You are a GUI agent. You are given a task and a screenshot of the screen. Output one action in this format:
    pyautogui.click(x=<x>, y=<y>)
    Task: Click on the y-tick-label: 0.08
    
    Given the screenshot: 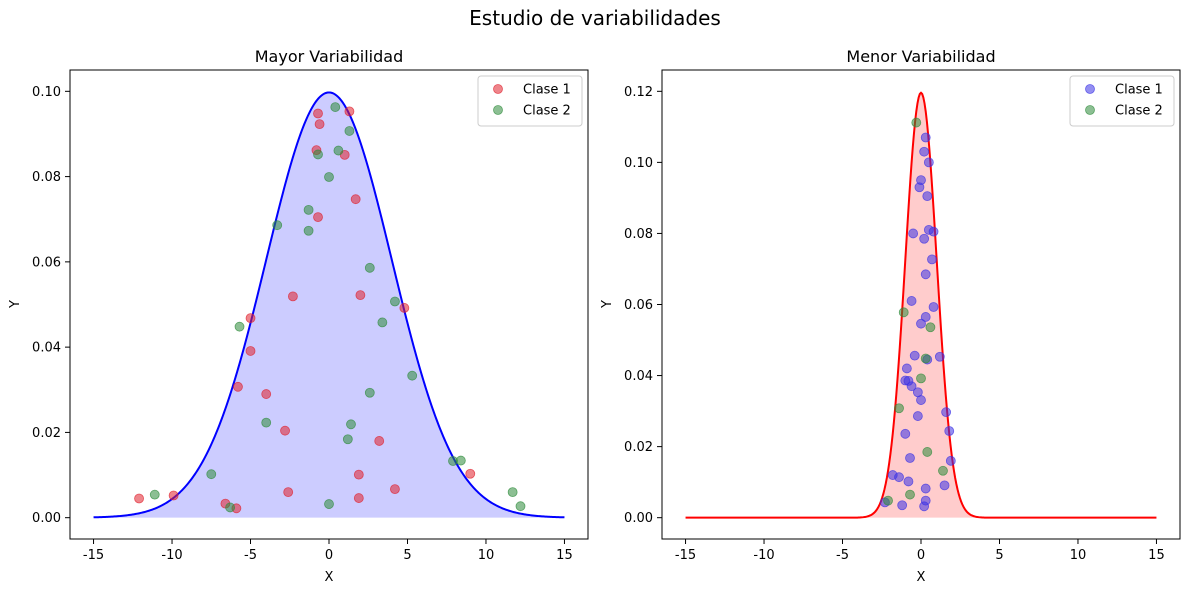 What is the action you would take?
    pyautogui.click(x=46, y=177)
    